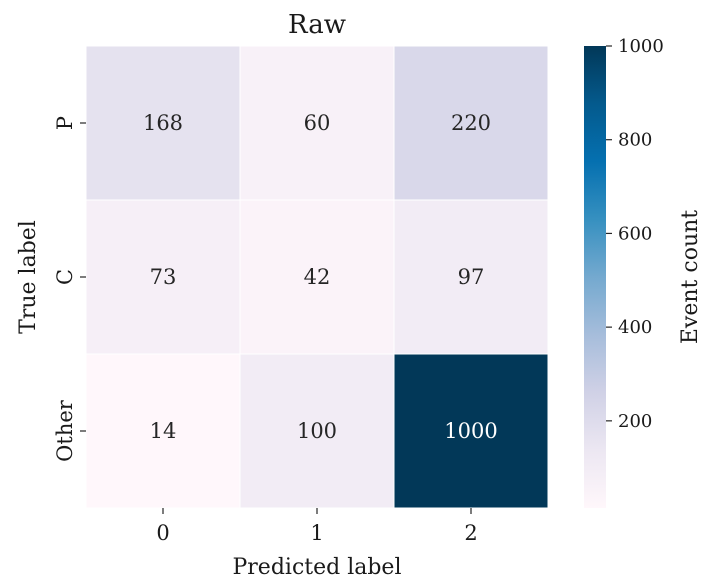  I want to click on cell-value-label: 168, so click(163, 123).